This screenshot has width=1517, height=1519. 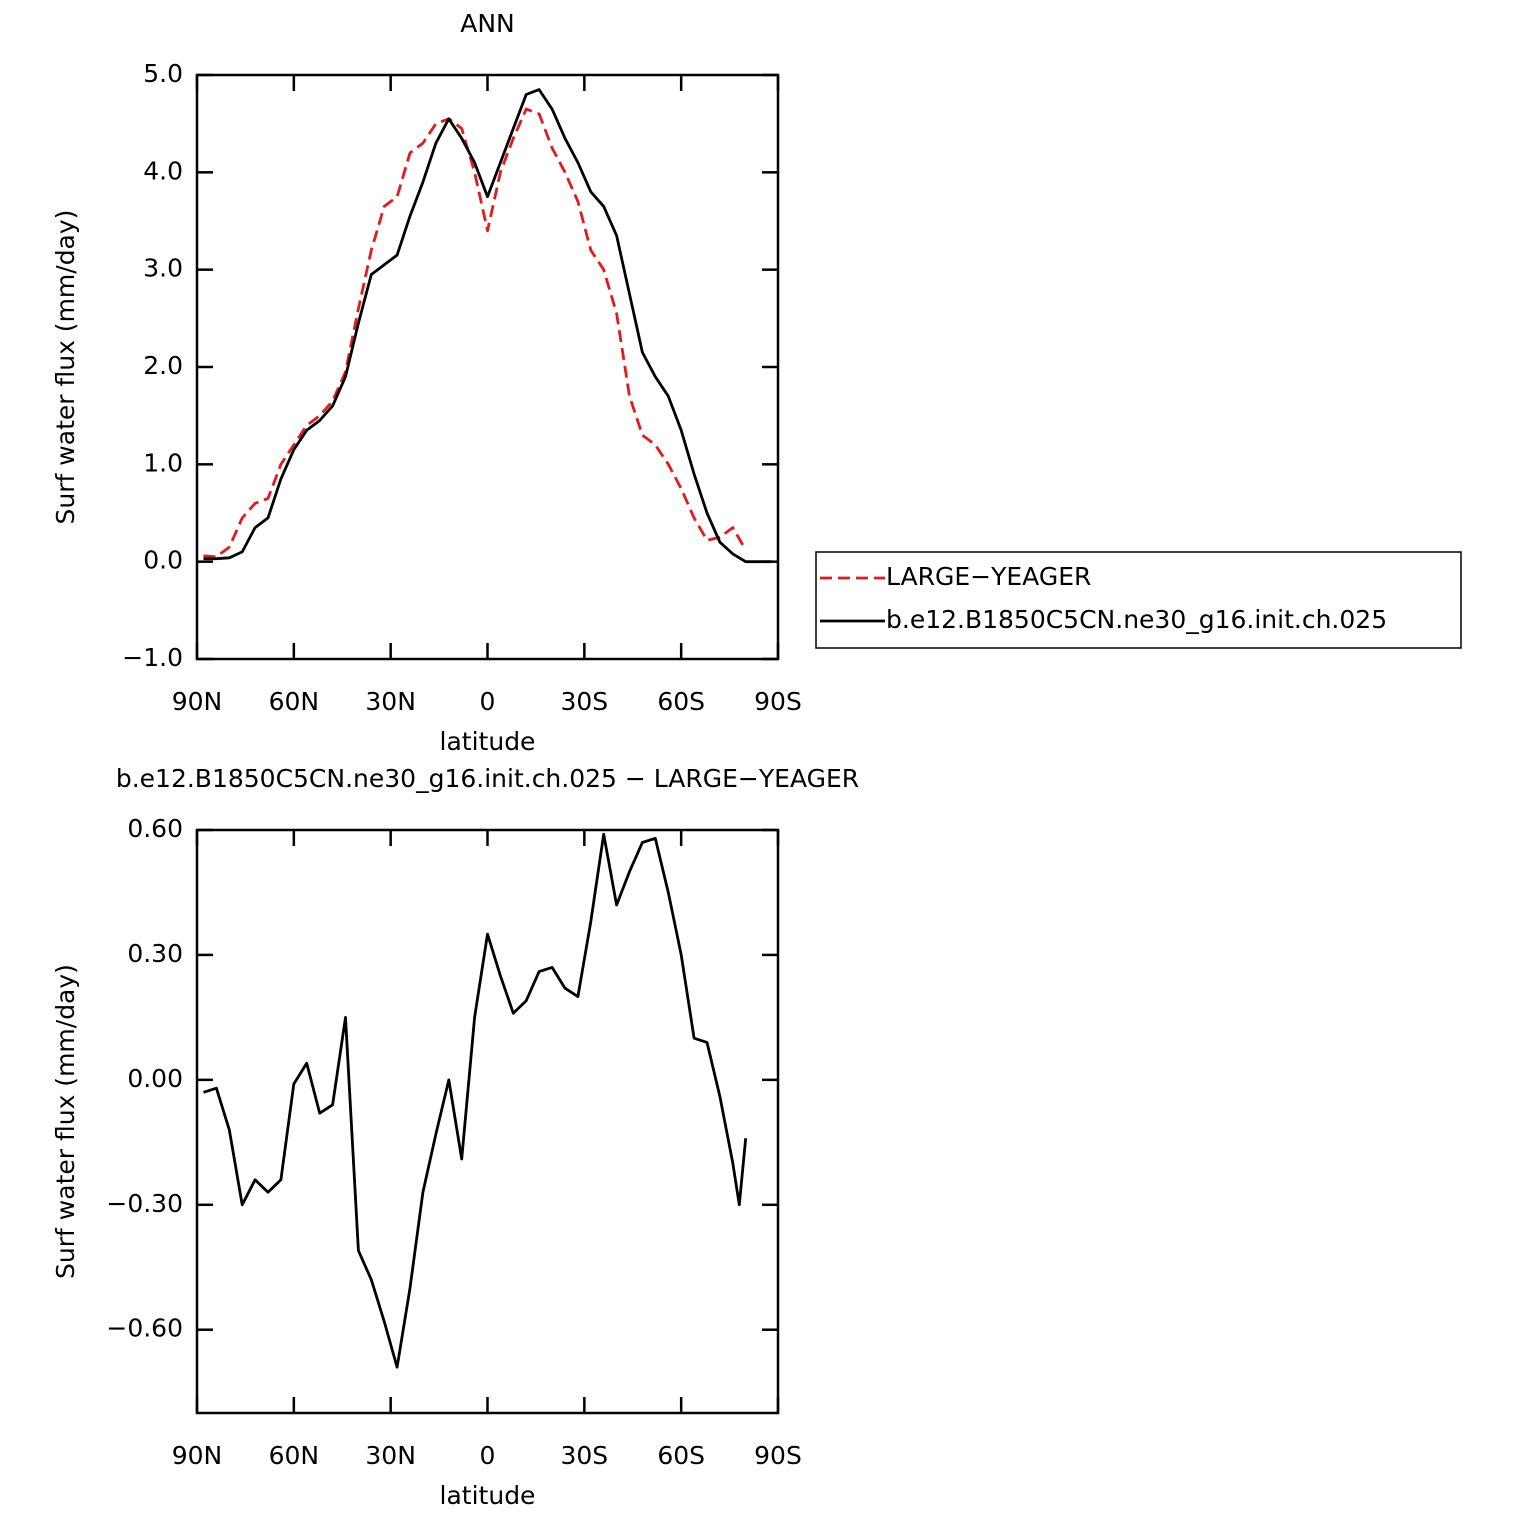 What do you see at coordinates (163, 365) in the screenshot?
I see `y-tick-label: 2.0` at bounding box center [163, 365].